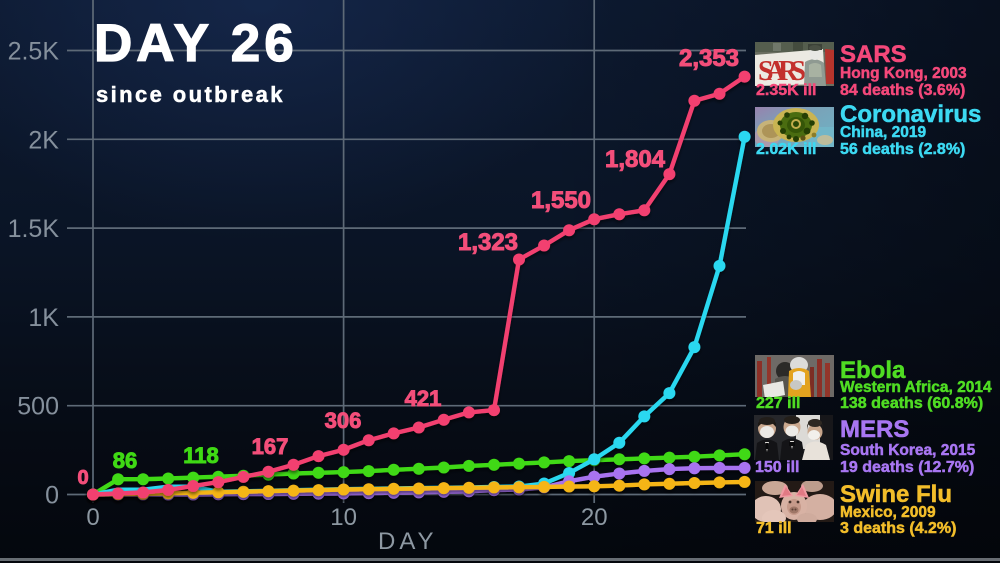 The height and width of the screenshot is (563, 1000). Describe the element at coordinates (782, 71) in the screenshot. I see `svg-text: SARS` at that location.